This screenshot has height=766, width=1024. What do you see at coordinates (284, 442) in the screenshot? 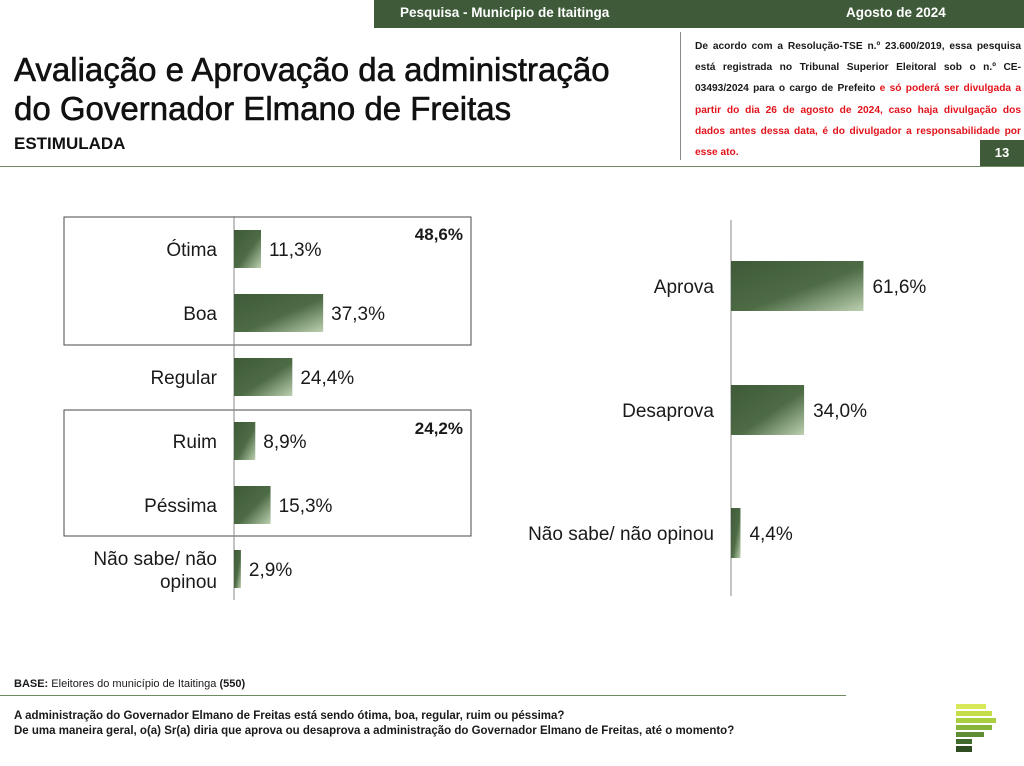
I see `data-label: 8,9%` at bounding box center [284, 442].